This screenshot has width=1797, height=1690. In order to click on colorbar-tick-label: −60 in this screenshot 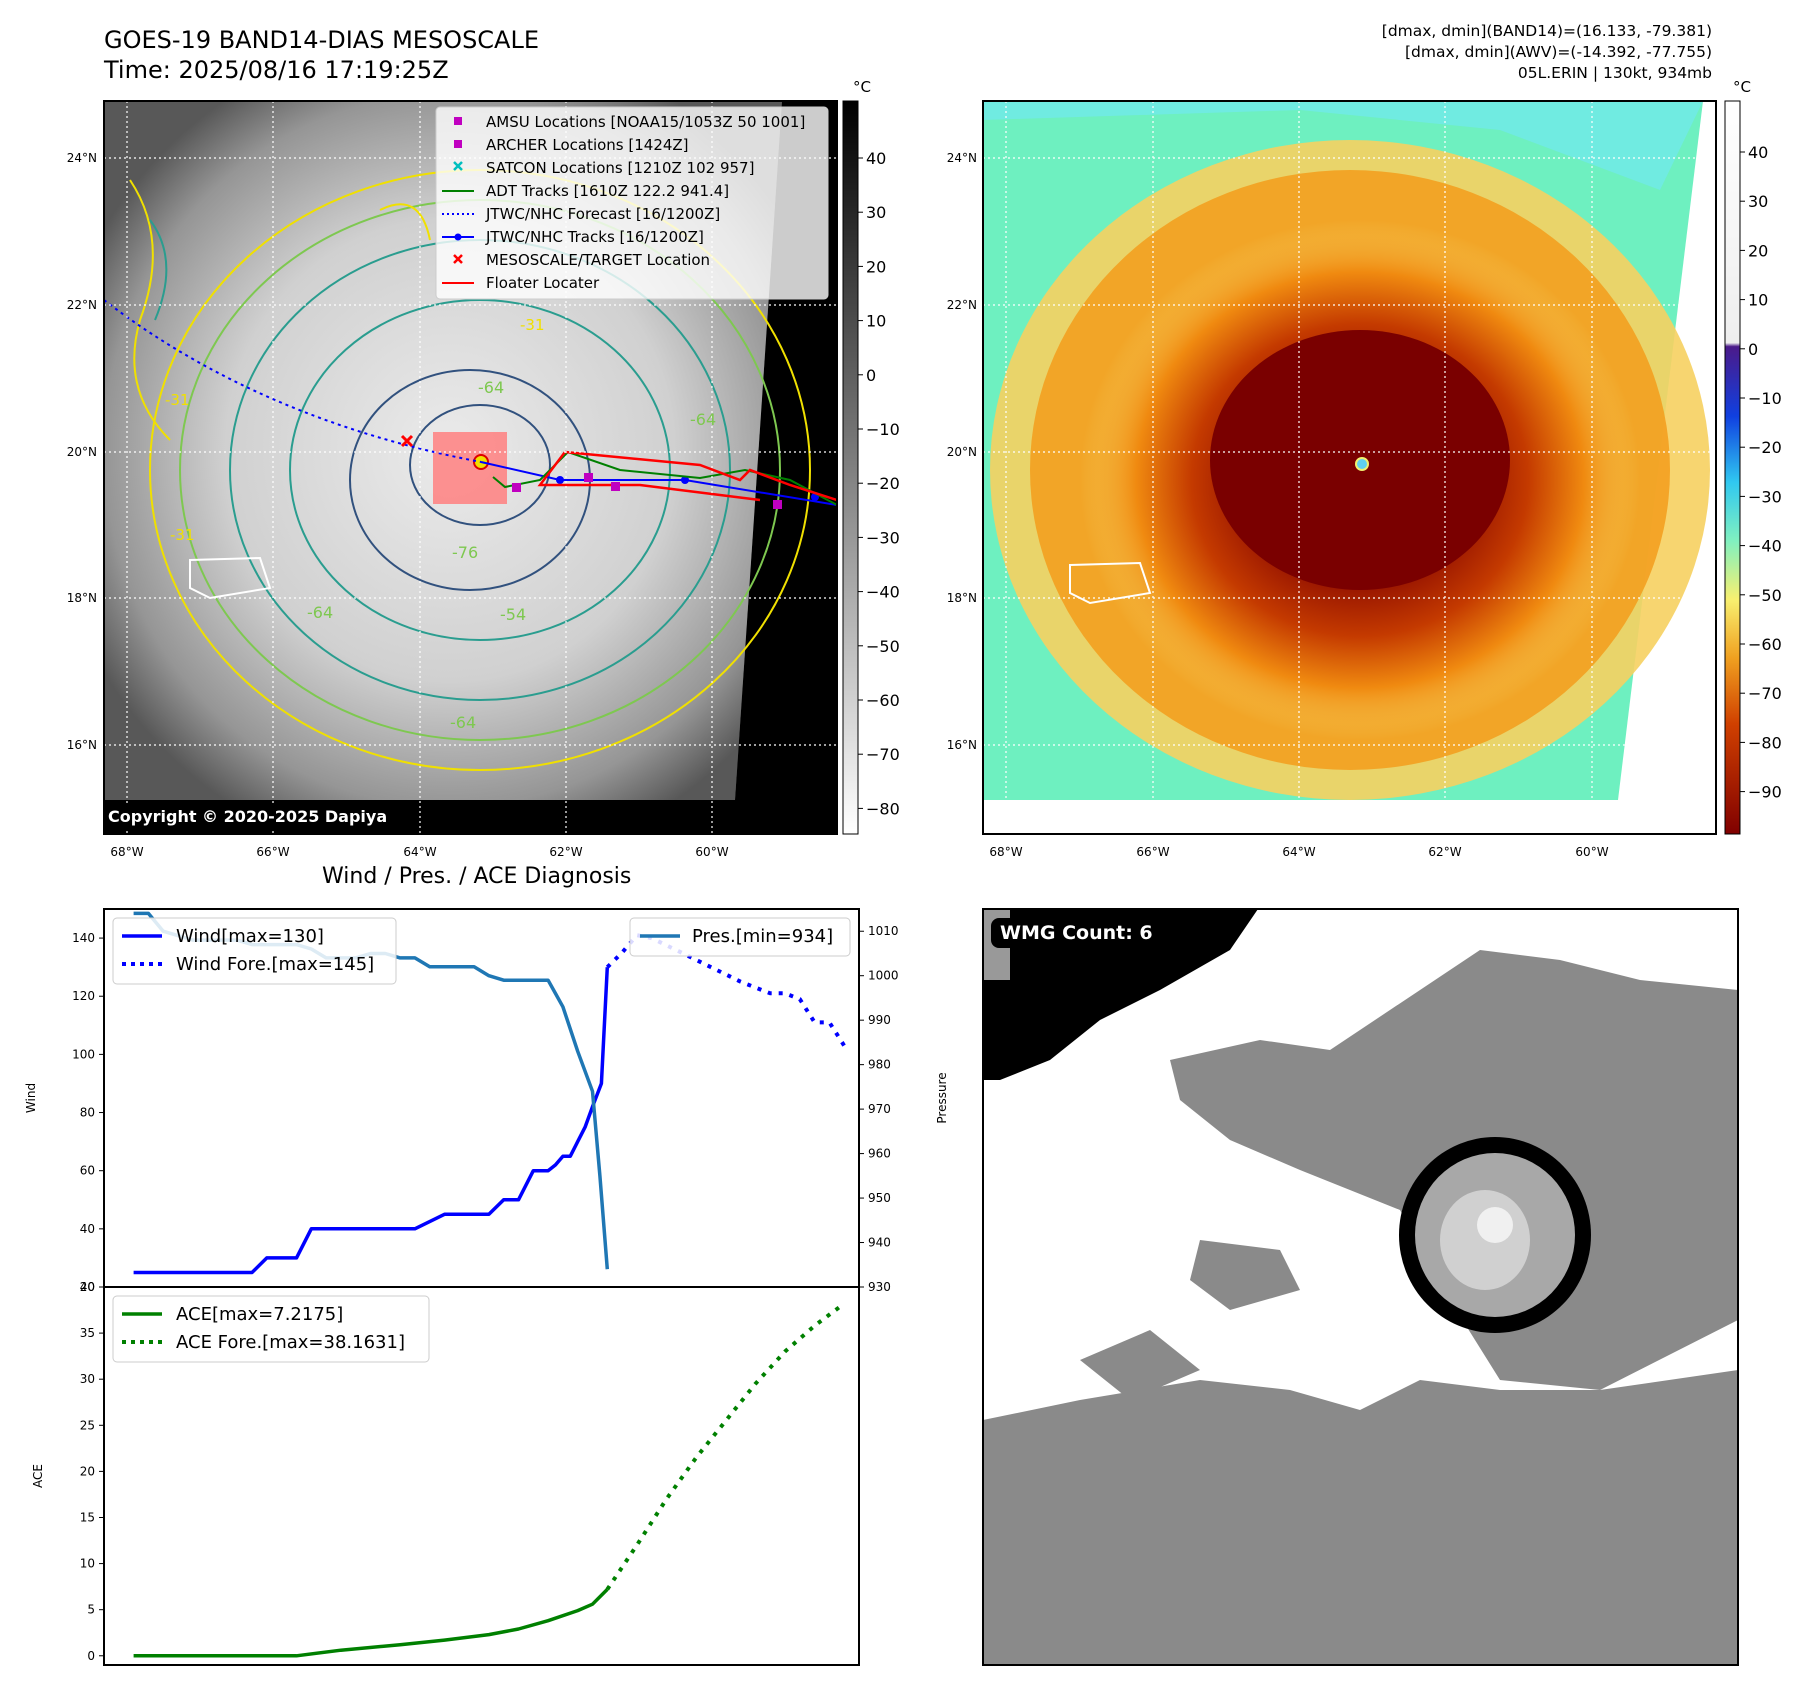, I will do `click(1765, 644)`.